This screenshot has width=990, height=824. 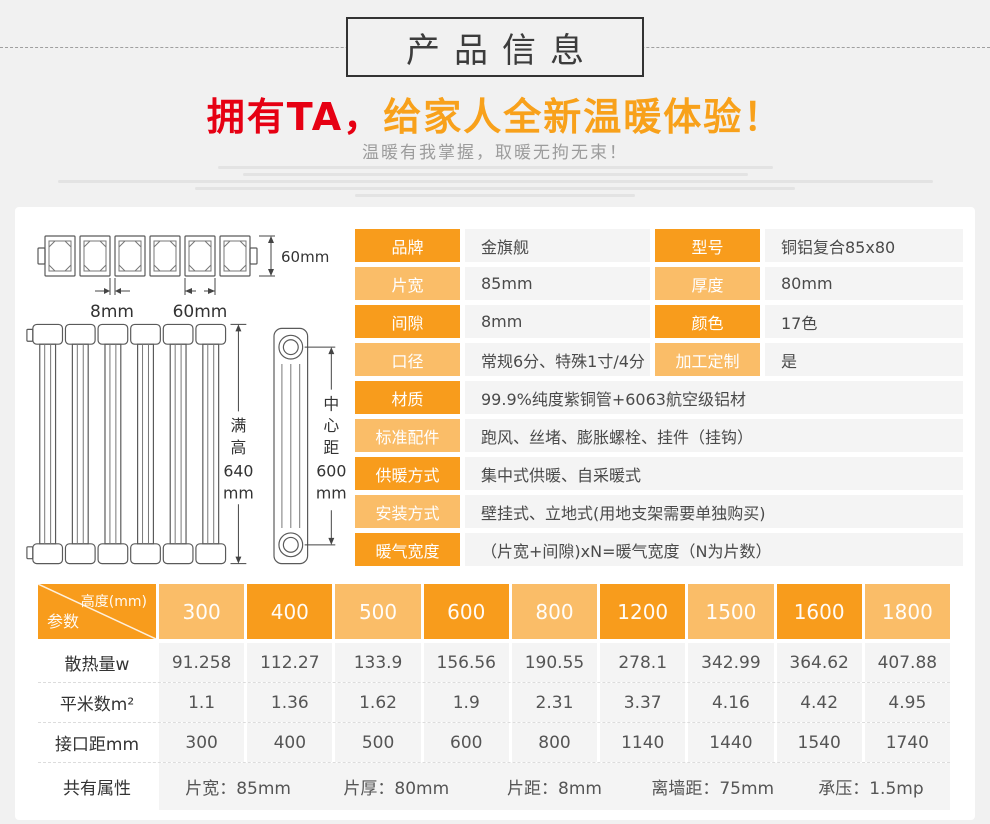 I want to click on height-col-1800: 1800, so click(x=907, y=611).